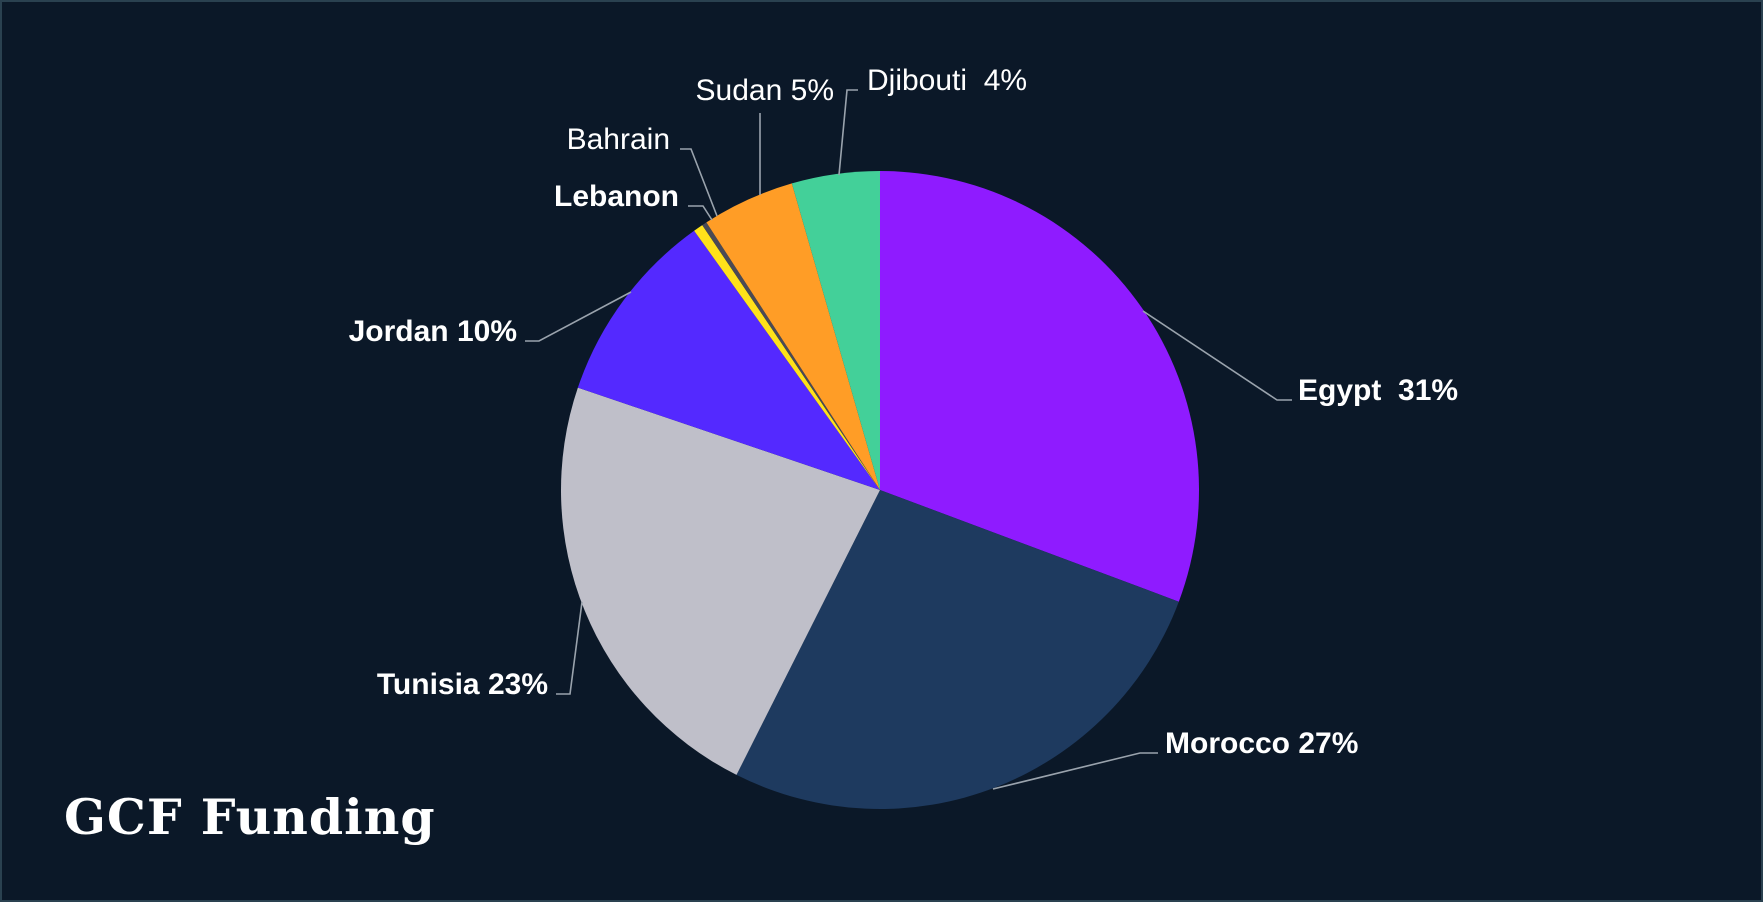  I want to click on pie-slice-djibouti, so click(835, 330).